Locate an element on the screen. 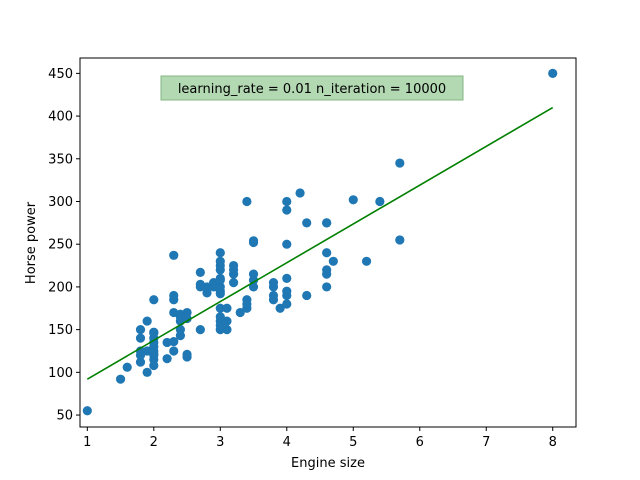 The image size is (640, 480). annotation-box: learning_rate = 0.01 n_iteration = 10000 is located at coordinates (312, 88).